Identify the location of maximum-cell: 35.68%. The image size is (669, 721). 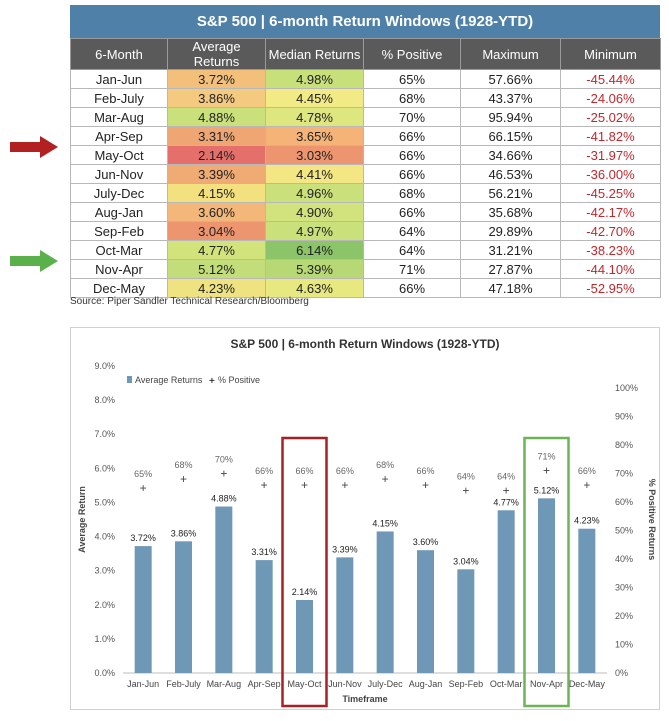
(510, 212).